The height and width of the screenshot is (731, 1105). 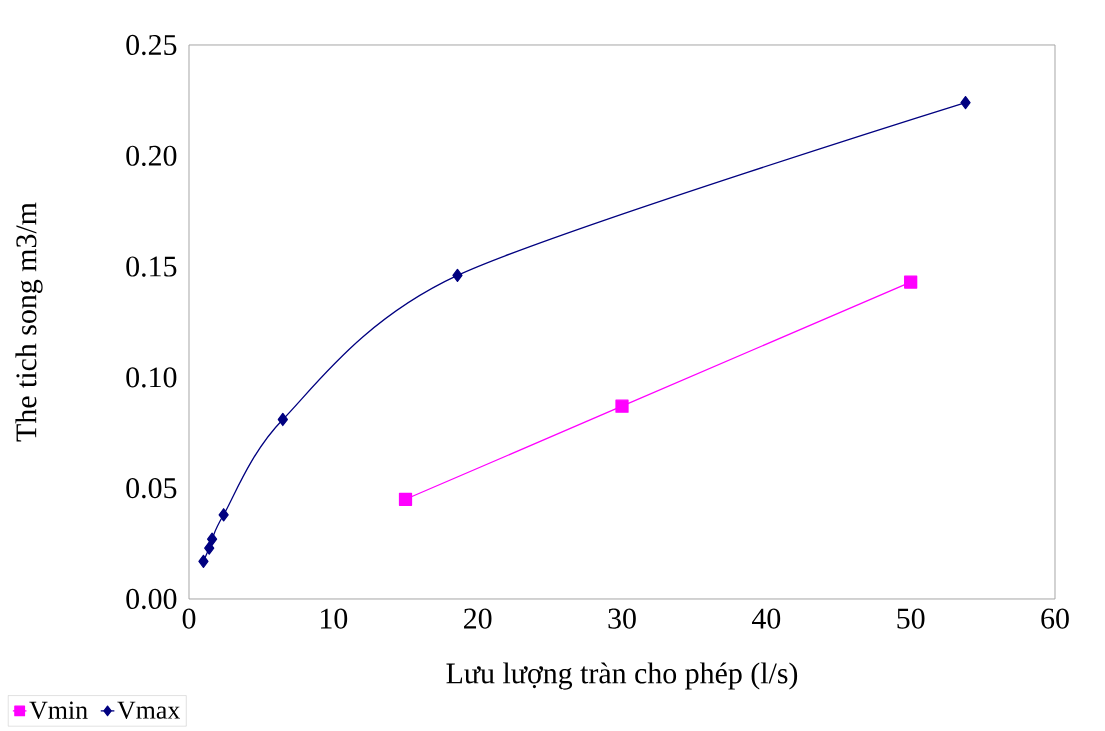 What do you see at coordinates (766, 618) in the screenshot?
I see `x-tick-label: 40` at bounding box center [766, 618].